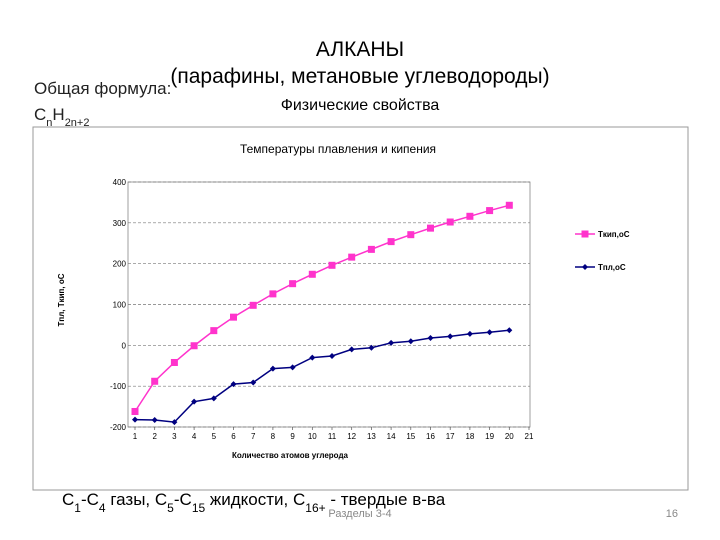 Image resolution: width=720 pixels, height=540 pixels. Describe the element at coordinates (322, 376) in the screenshot. I see `series-line` at that location.